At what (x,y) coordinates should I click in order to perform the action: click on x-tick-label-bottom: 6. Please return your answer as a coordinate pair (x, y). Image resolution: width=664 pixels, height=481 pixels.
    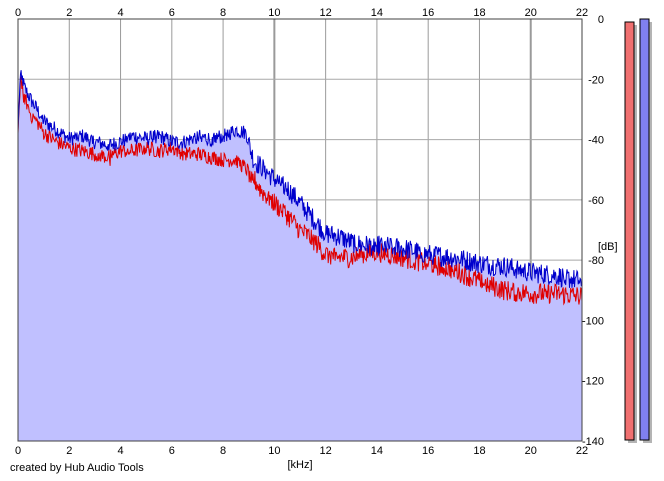
    Looking at the image, I should click on (172, 451).